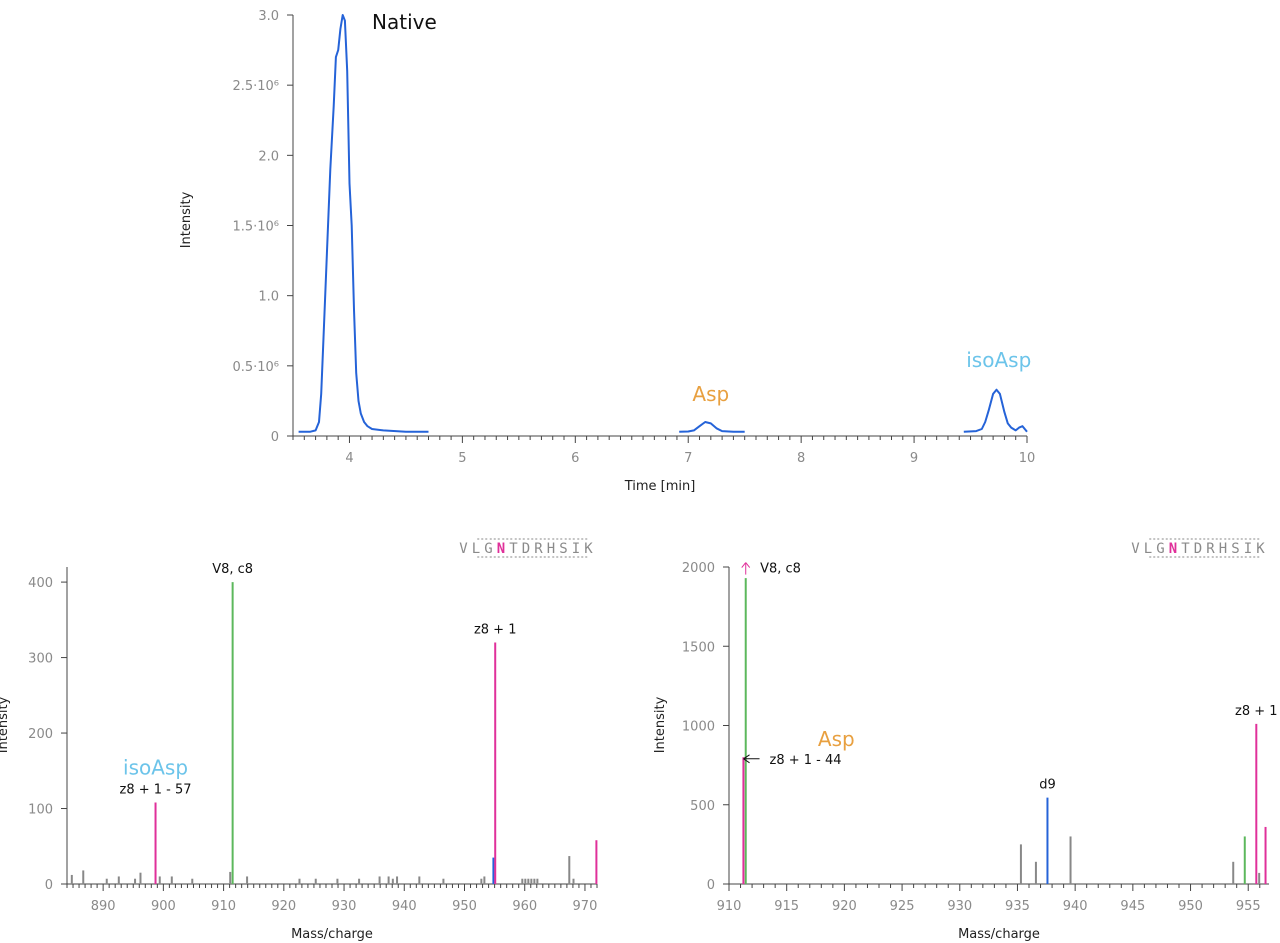 This screenshot has height=943, width=1280. I want to click on peak-label: z8 + 1 - 44, so click(806, 760).